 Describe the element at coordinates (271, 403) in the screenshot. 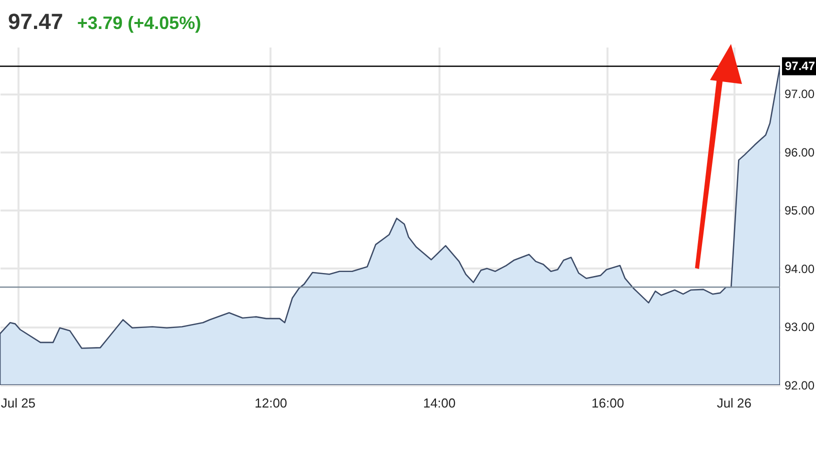

I see `x-tick-label: 12:00` at that location.